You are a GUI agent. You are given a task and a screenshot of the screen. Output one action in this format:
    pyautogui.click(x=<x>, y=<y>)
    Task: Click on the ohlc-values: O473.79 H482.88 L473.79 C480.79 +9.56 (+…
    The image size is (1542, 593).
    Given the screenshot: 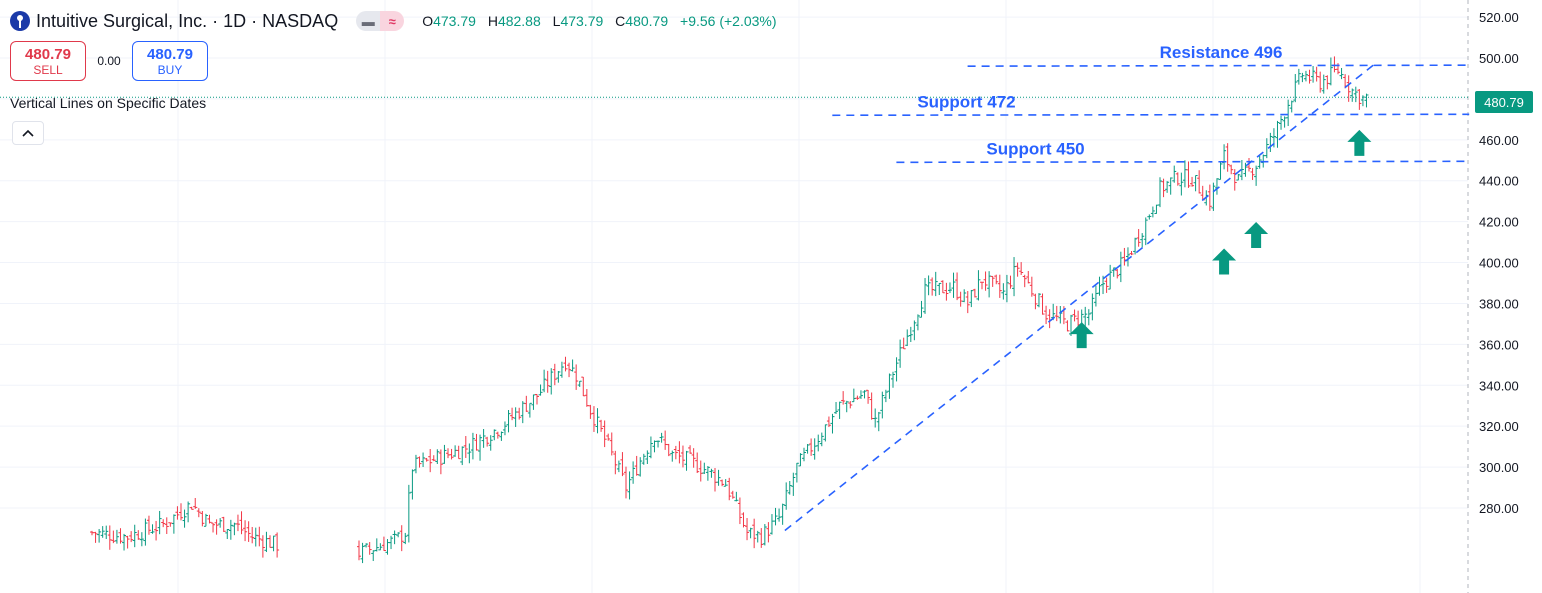 What is the action you would take?
    pyautogui.click(x=603, y=21)
    